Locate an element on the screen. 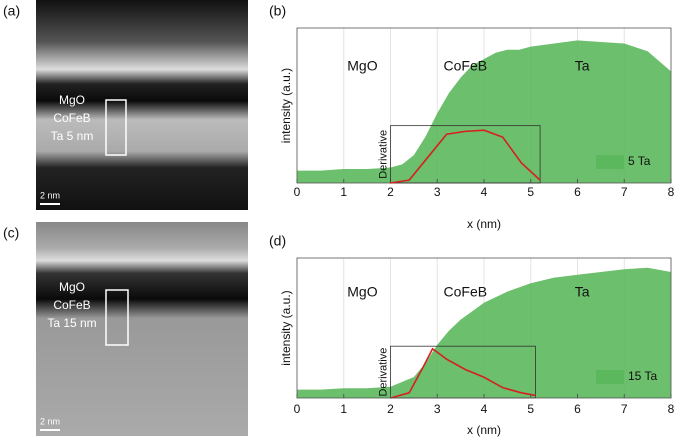 This screenshot has width=675, height=438. panel-label: (d) is located at coordinates (277, 241).